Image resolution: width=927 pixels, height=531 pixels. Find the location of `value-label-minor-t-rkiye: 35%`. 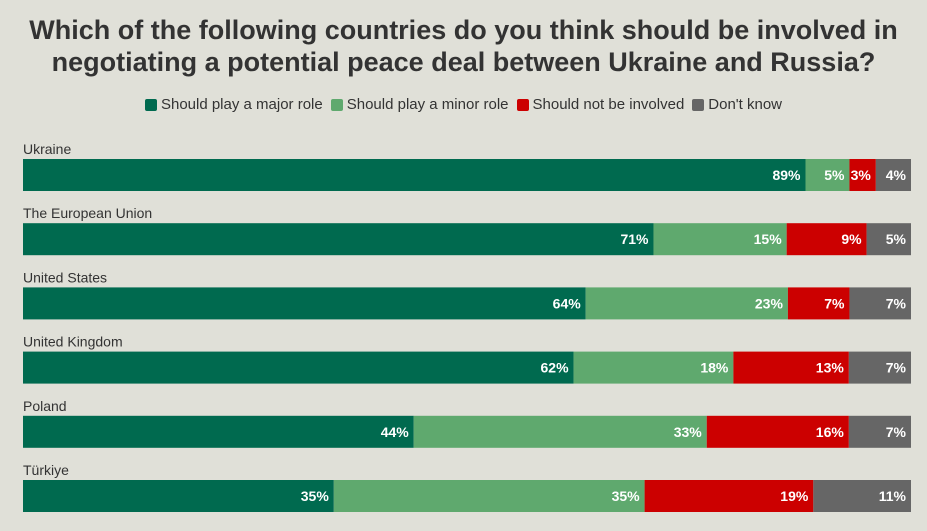

value-label-minor-t-rkiye: 35% is located at coordinates (626, 496).